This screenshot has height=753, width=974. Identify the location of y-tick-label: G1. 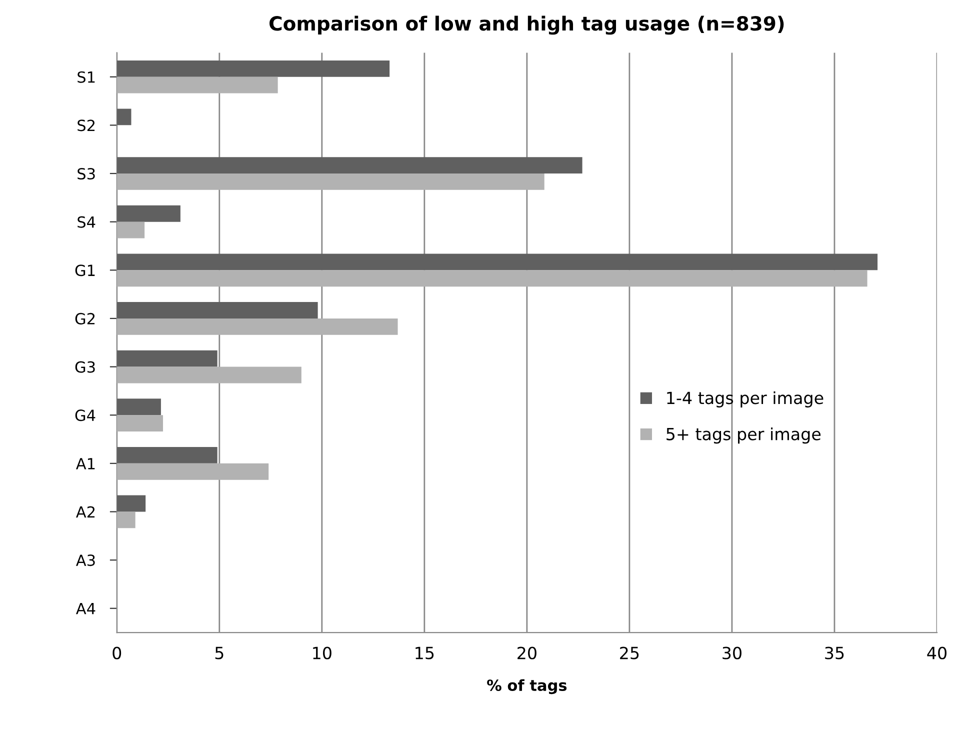
(85, 270).